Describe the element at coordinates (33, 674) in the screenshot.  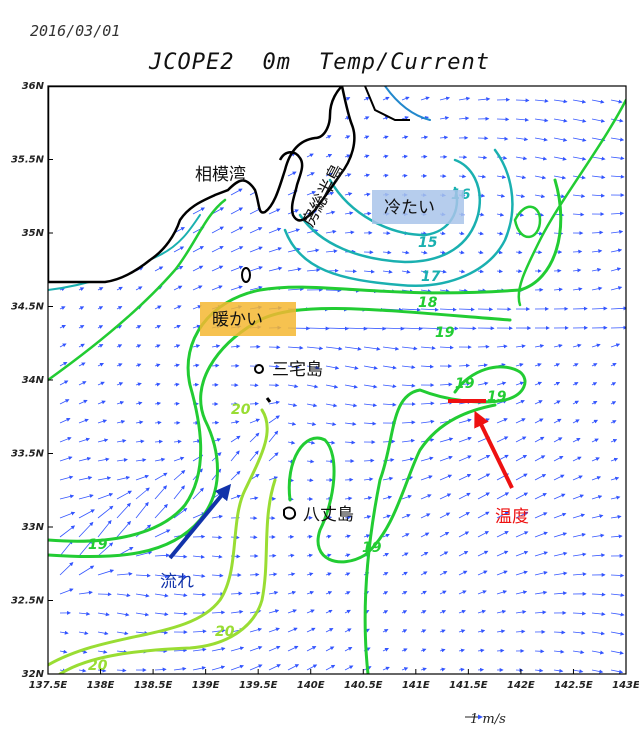
I see `lat-tick-label: 32N` at that location.